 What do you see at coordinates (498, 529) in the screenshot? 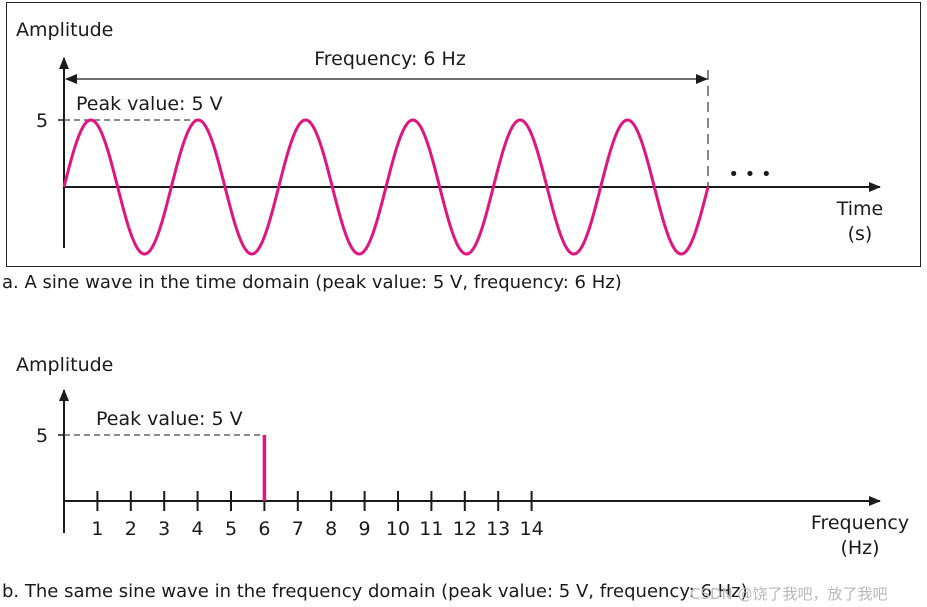
I see `frequency-tick-label-13: 13` at bounding box center [498, 529].